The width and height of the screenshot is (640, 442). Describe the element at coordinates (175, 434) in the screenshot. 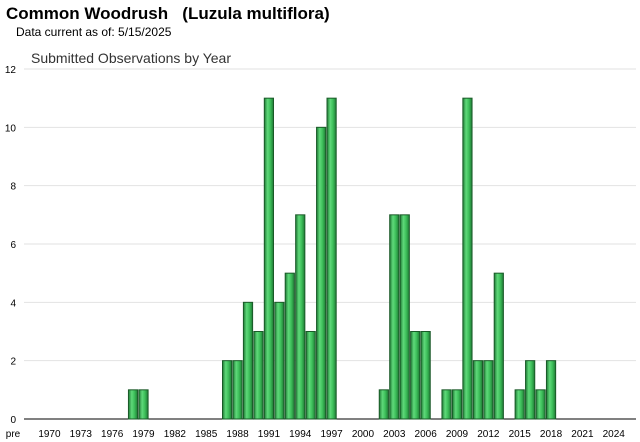

I see `x-tick-label: 1982` at that location.